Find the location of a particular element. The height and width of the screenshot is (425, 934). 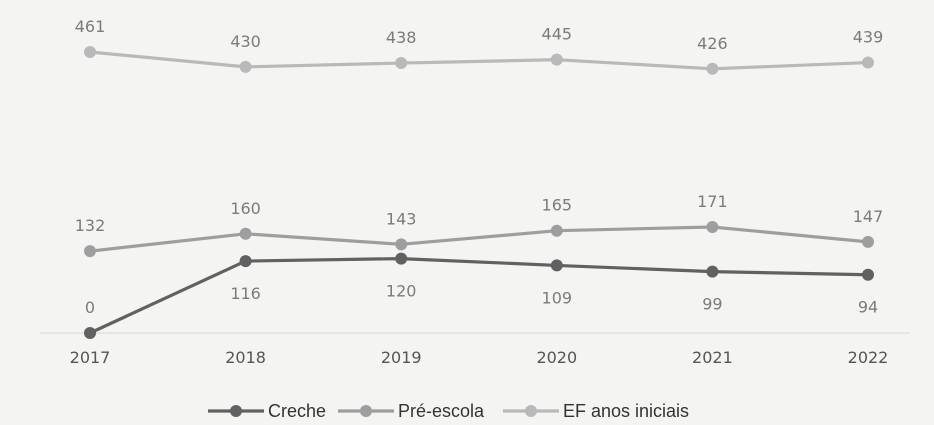

x-tick-label: 2020 is located at coordinates (556, 357).